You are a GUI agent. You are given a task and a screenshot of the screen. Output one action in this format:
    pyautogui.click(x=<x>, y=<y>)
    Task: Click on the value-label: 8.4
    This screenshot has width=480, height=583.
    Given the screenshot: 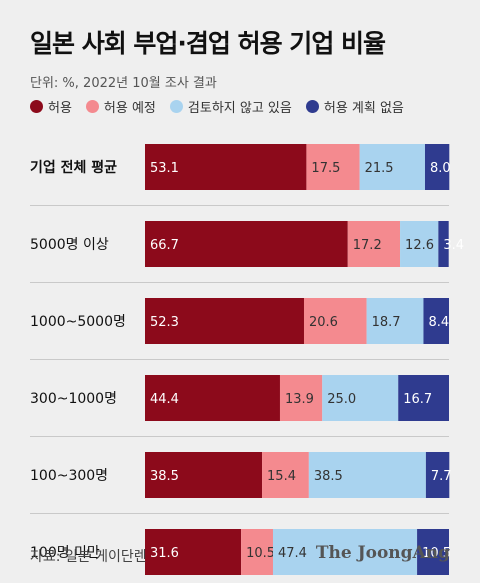 What is the action you would take?
    pyautogui.click(x=438, y=322)
    